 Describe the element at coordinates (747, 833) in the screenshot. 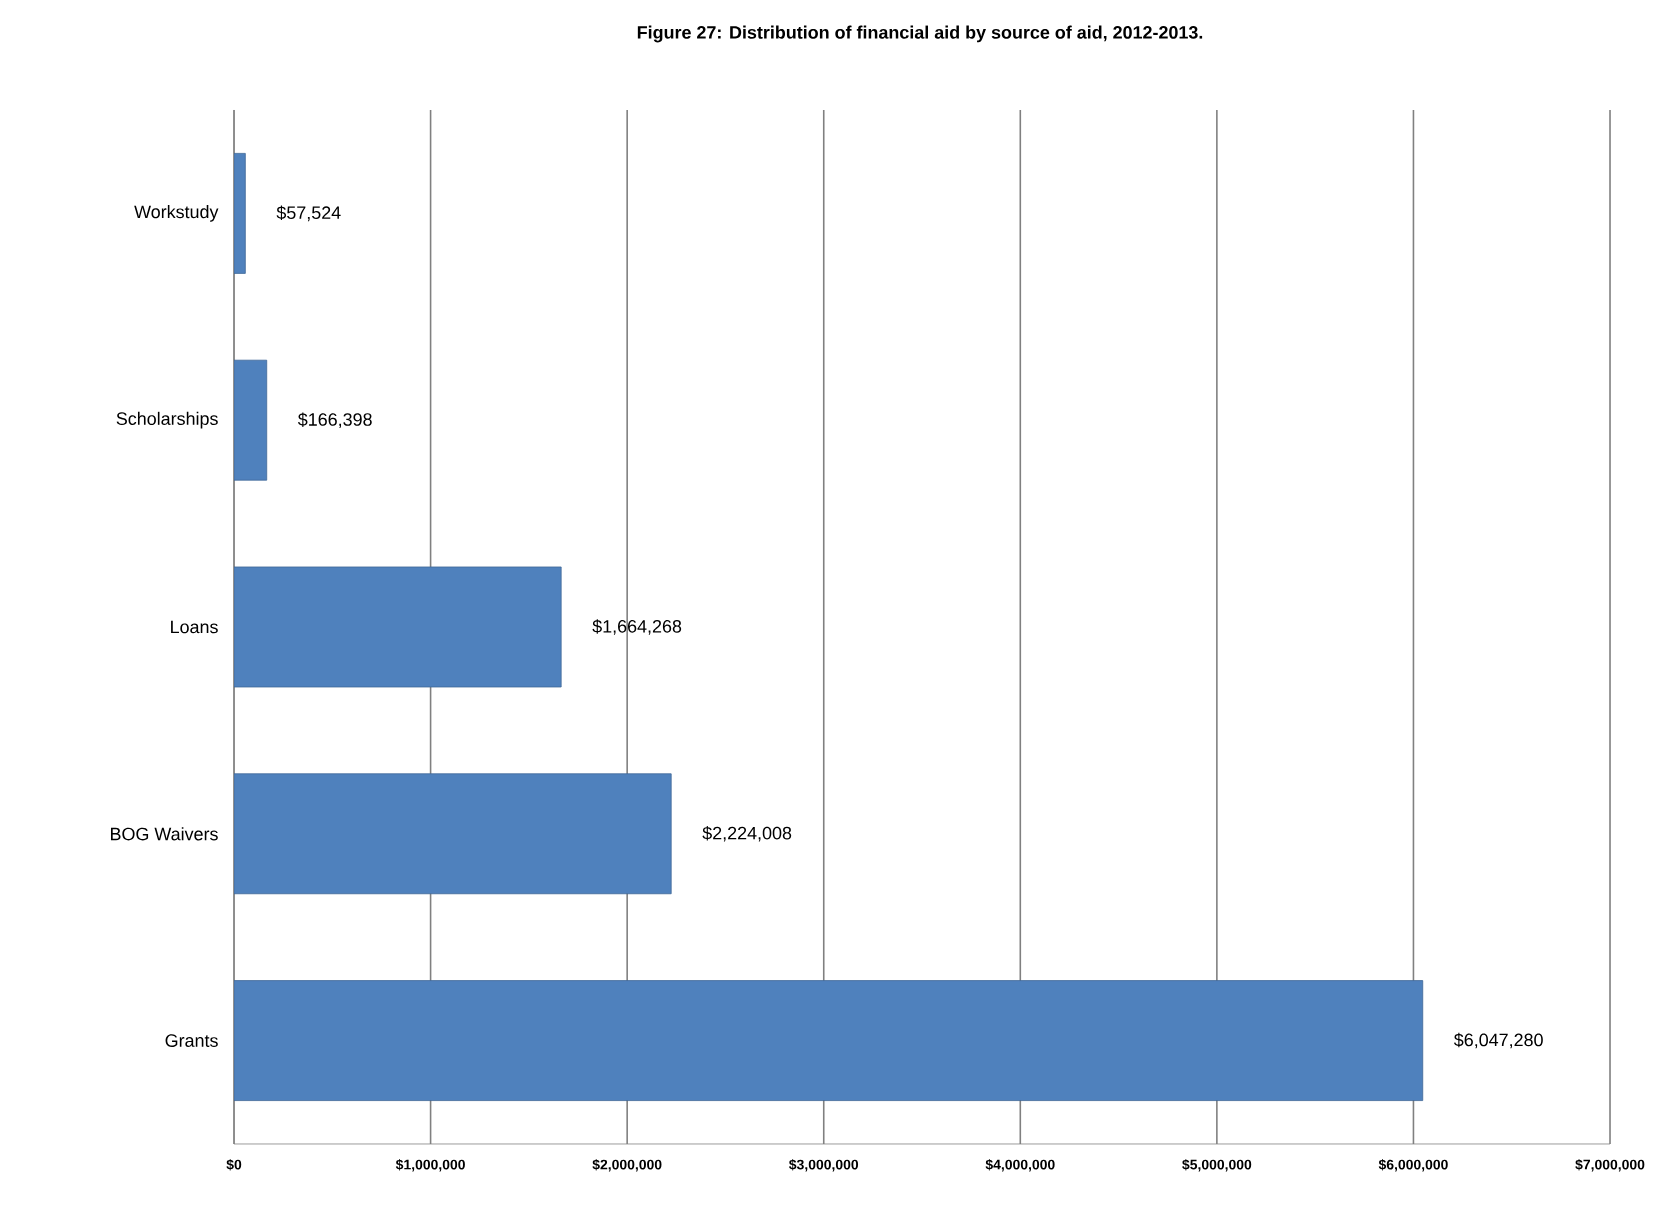

I see `data-label: $2,224,008` at that location.